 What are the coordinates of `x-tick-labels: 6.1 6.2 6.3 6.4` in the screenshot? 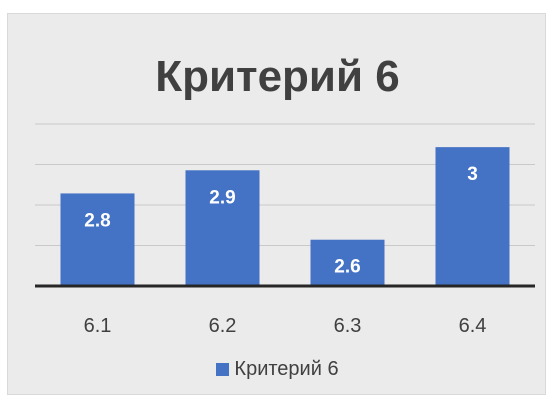 It's located at (285, 326).